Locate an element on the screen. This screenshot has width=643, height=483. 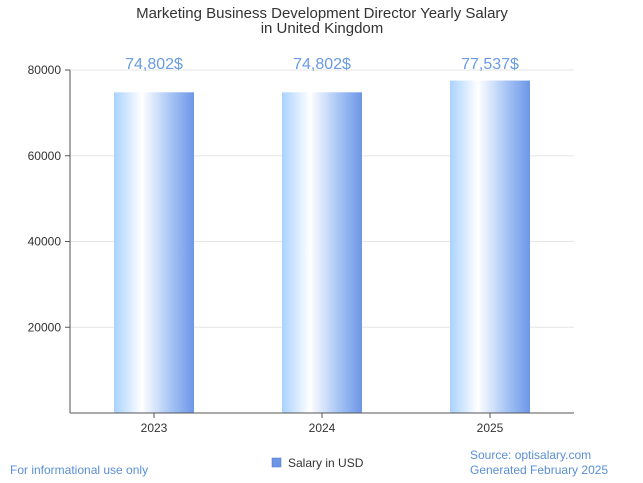
bar-2023 is located at coordinates (154, 252).